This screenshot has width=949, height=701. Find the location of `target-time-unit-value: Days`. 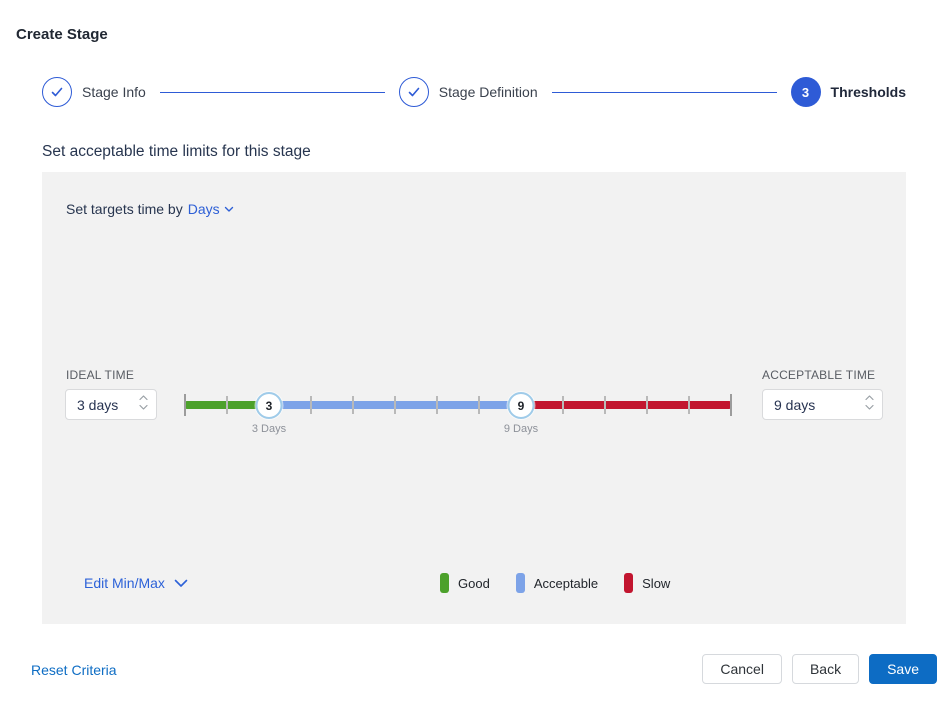

target-time-unit-value: Days is located at coordinates (203, 209).